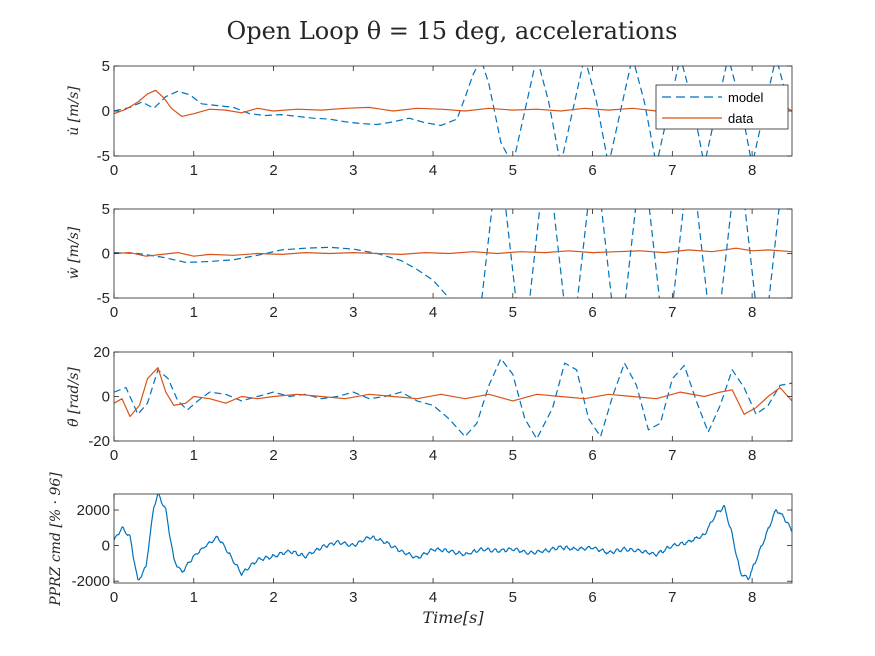  What do you see at coordinates (453, 617) in the screenshot?
I see `x-axis-label: Time[s]` at bounding box center [453, 617].